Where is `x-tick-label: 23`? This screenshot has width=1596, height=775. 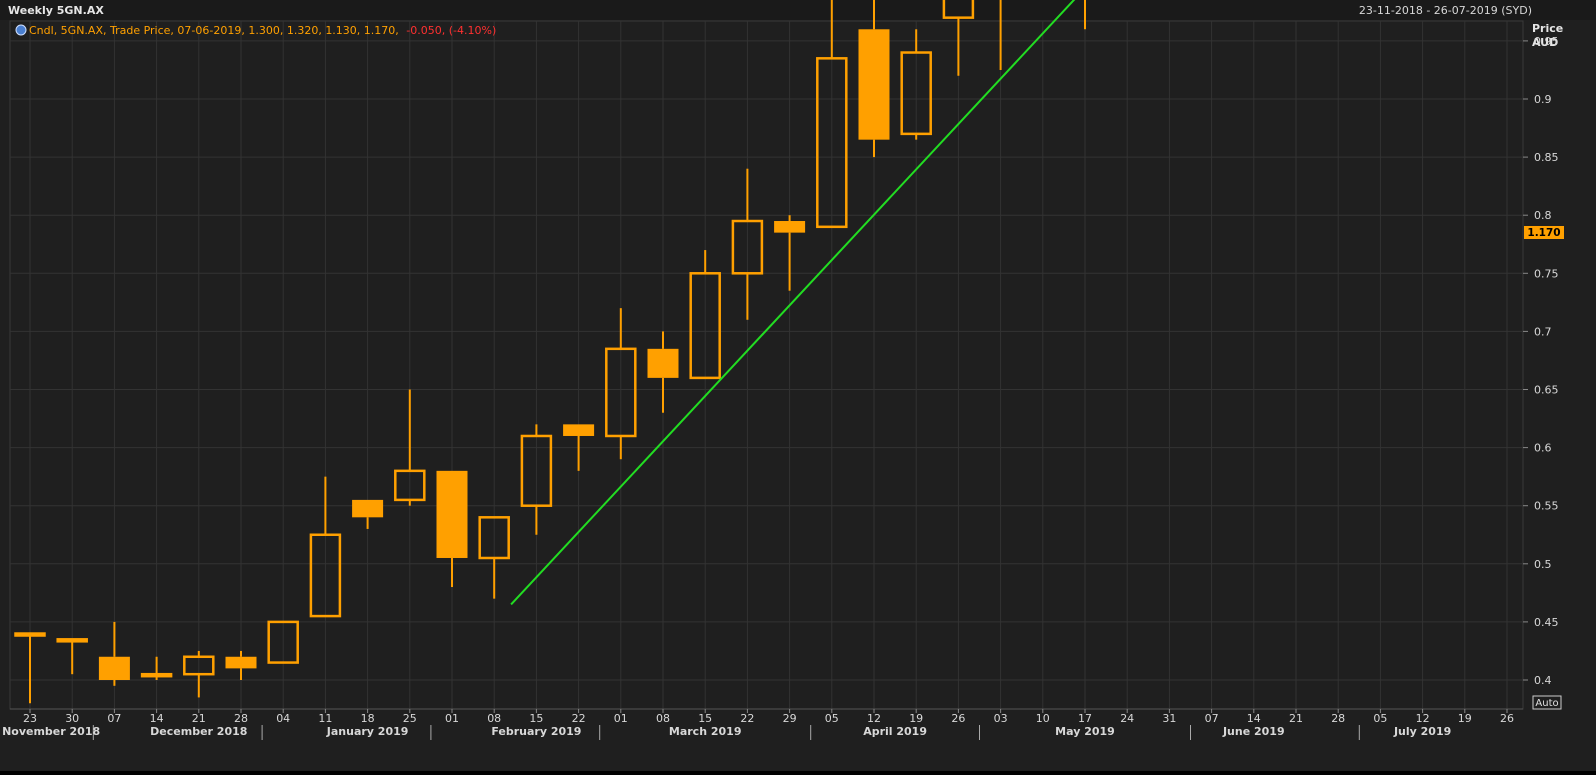 x-tick-label: 23 is located at coordinates (30, 718).